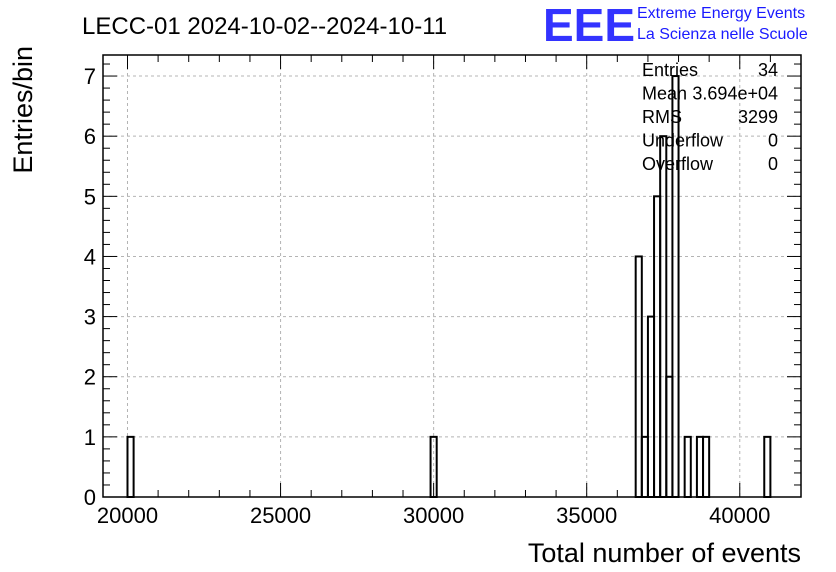 Image resolution: width=836 pixels, height=572 pixels. Describe the element at coordinates (90, 256) in the screenshot. I see `y-tick-label: 4` at that location.